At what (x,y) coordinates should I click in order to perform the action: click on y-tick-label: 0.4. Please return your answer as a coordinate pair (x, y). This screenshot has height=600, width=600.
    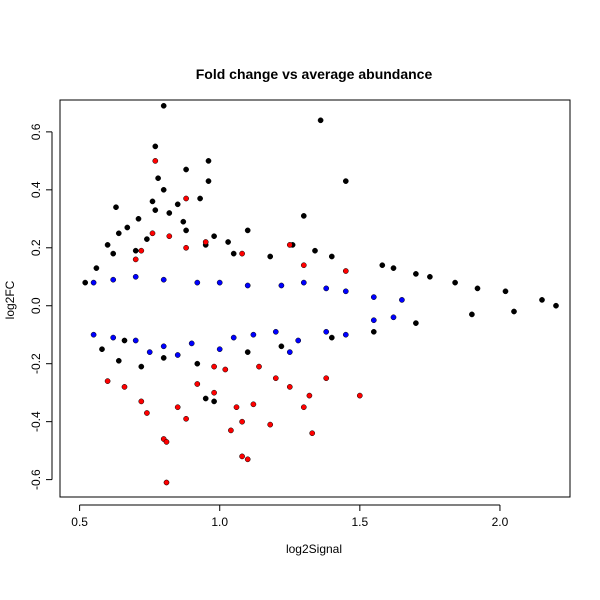
    Looking at the image, I should click on (36, 189).